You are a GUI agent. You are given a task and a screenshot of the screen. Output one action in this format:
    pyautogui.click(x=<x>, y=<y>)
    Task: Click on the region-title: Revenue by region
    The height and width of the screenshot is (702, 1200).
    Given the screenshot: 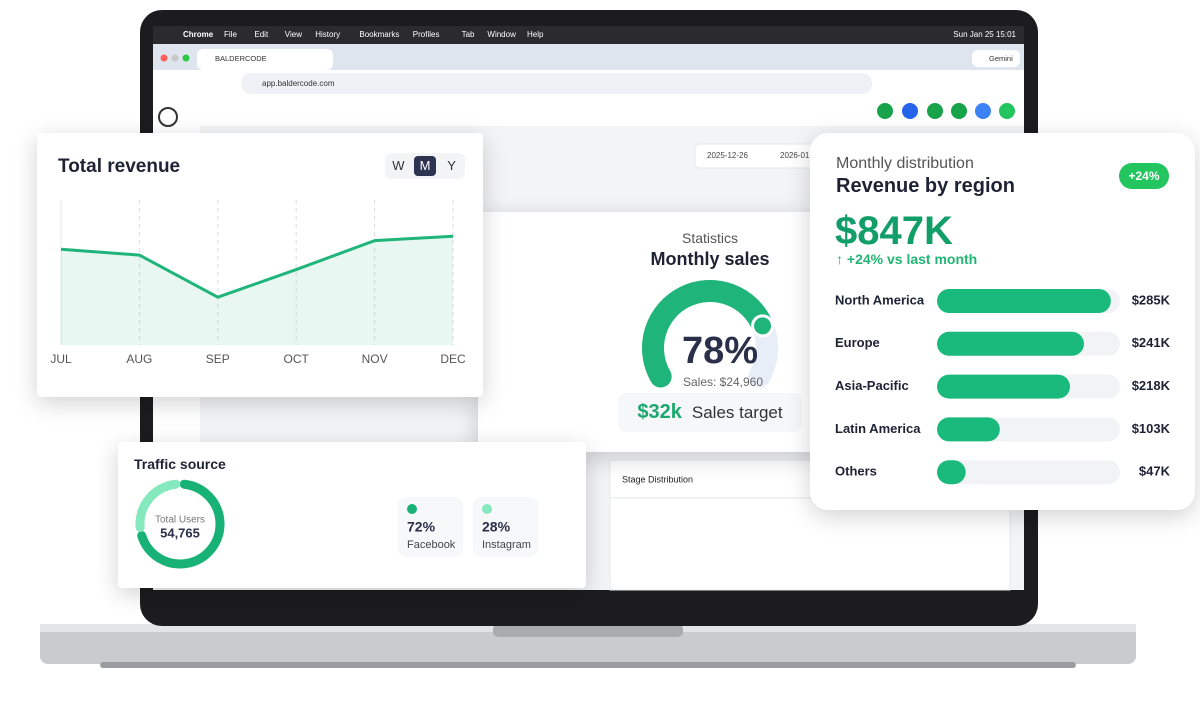 What is the action you would take?
    pyautogui.click(x=925, y=186)
    